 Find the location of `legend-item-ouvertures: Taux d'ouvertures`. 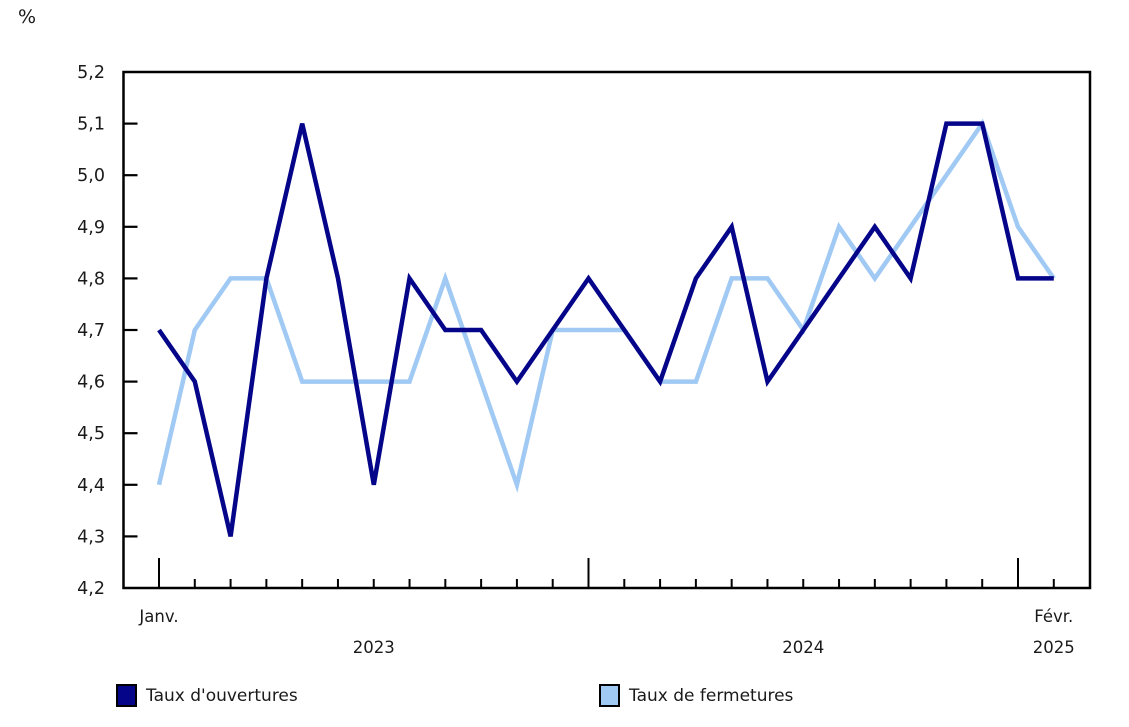

legend-item-ouvertures: Taux d'ouvertures is located at coordinates (207, 695).